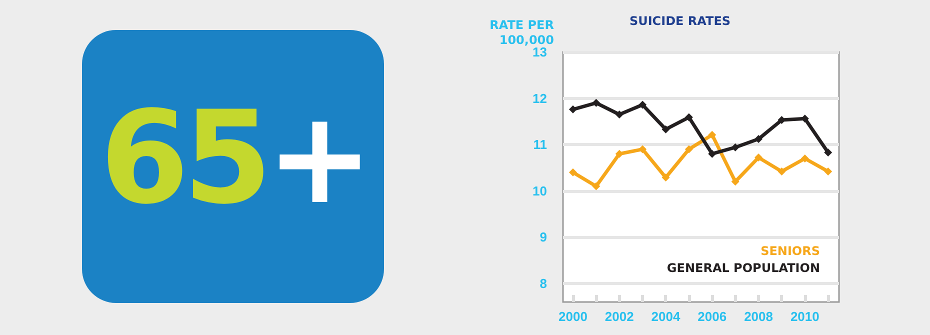  I want to click on x-tick-label: 2006, so click(712, 316).